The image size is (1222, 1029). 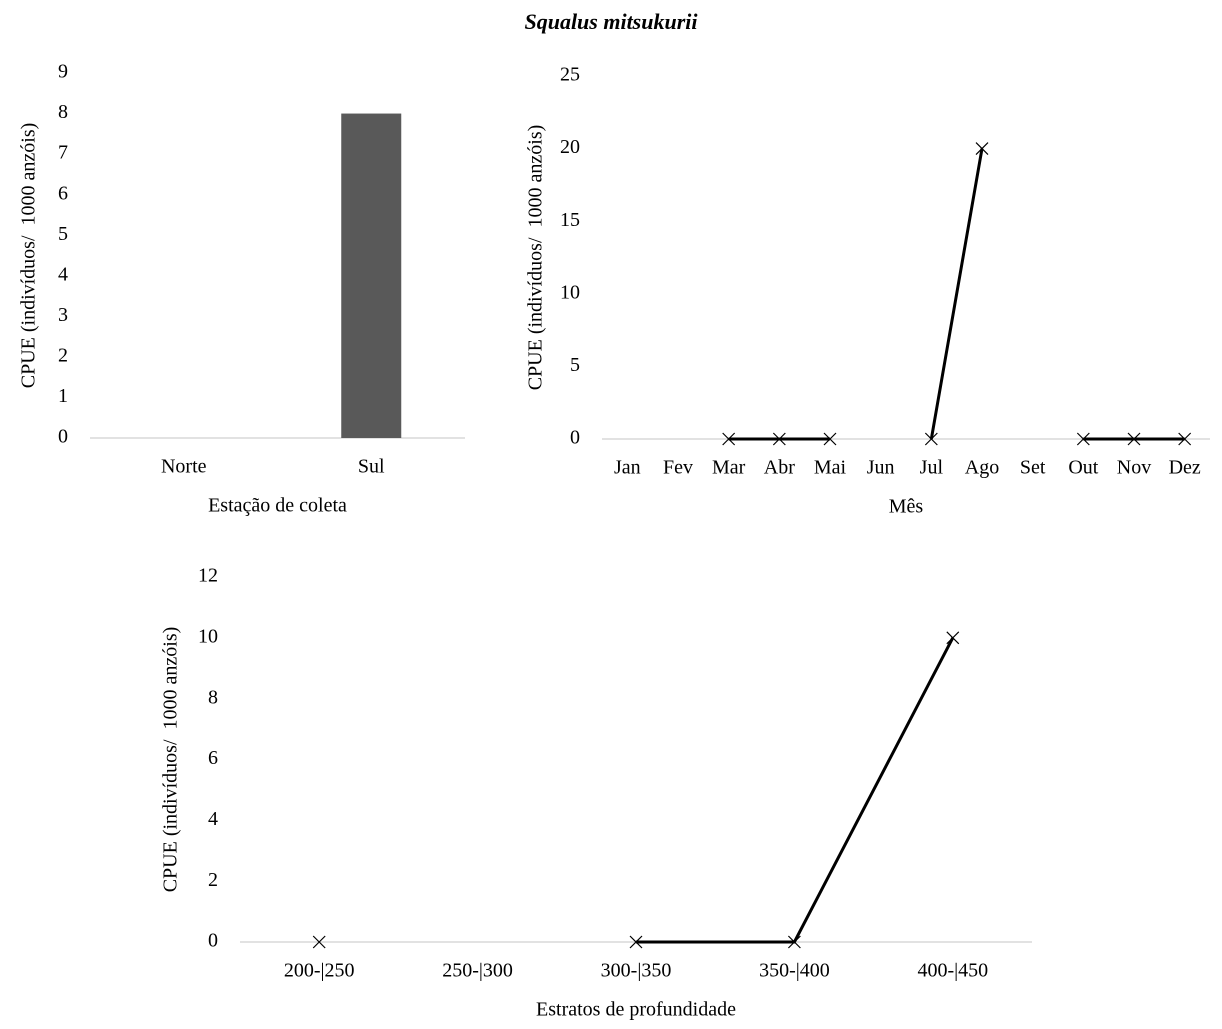 I want to click on x-tick-label: Norte, so click(x=184, y=467).